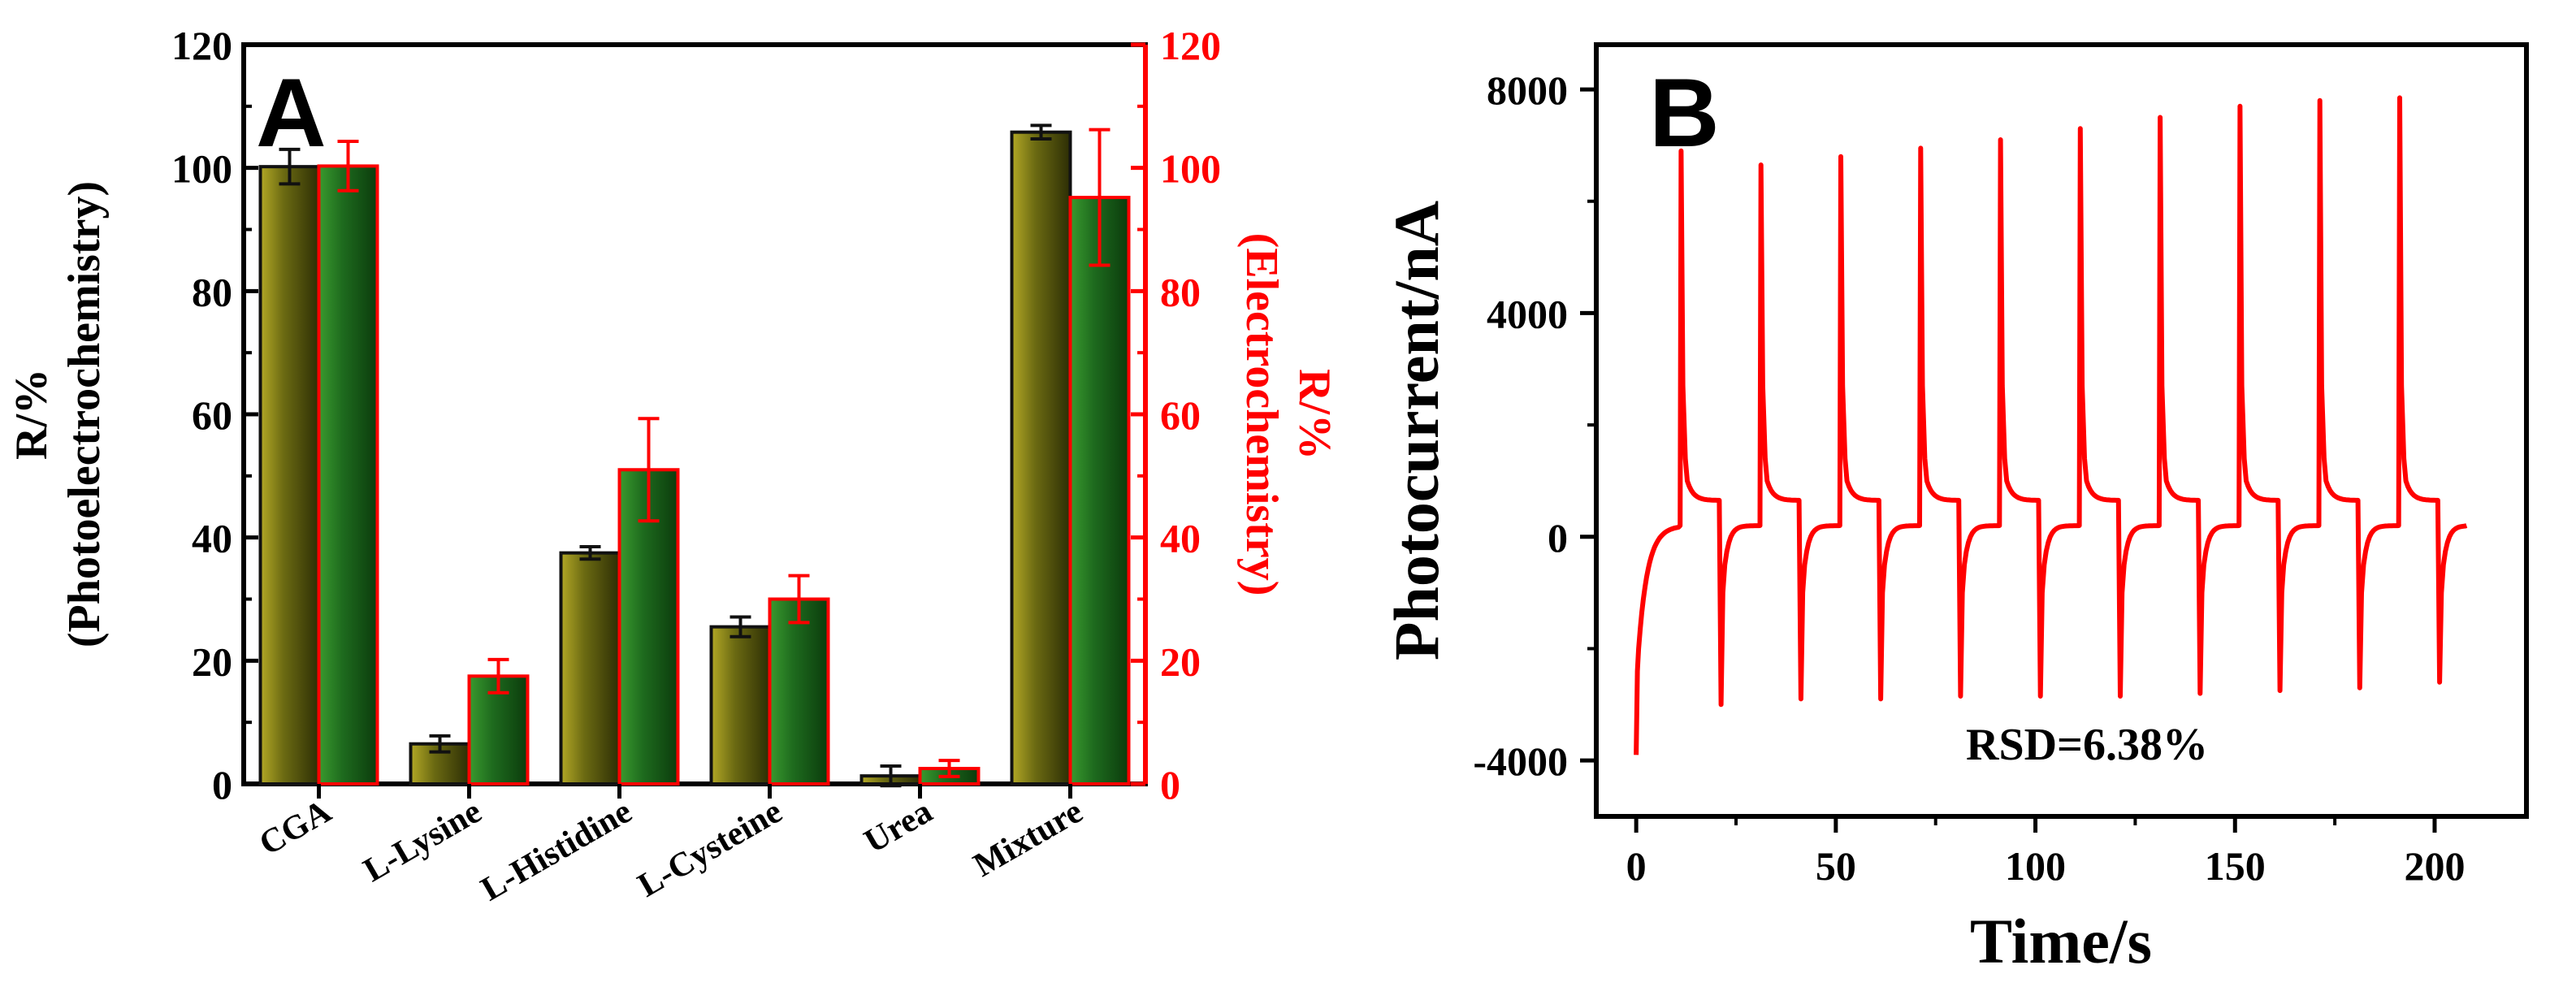  Describe the element at coordinates (2235, 866) in the screenshot. I see `b-x-tick-label-150: 150` at that location.